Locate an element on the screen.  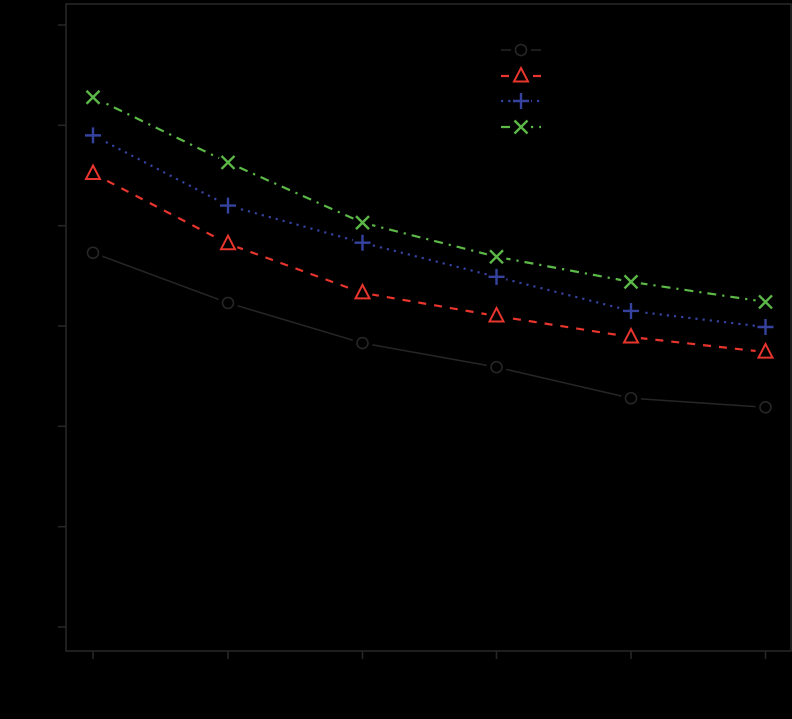
legend-key-marker-series-3-blue-plus is located at coordinates (521, 101).